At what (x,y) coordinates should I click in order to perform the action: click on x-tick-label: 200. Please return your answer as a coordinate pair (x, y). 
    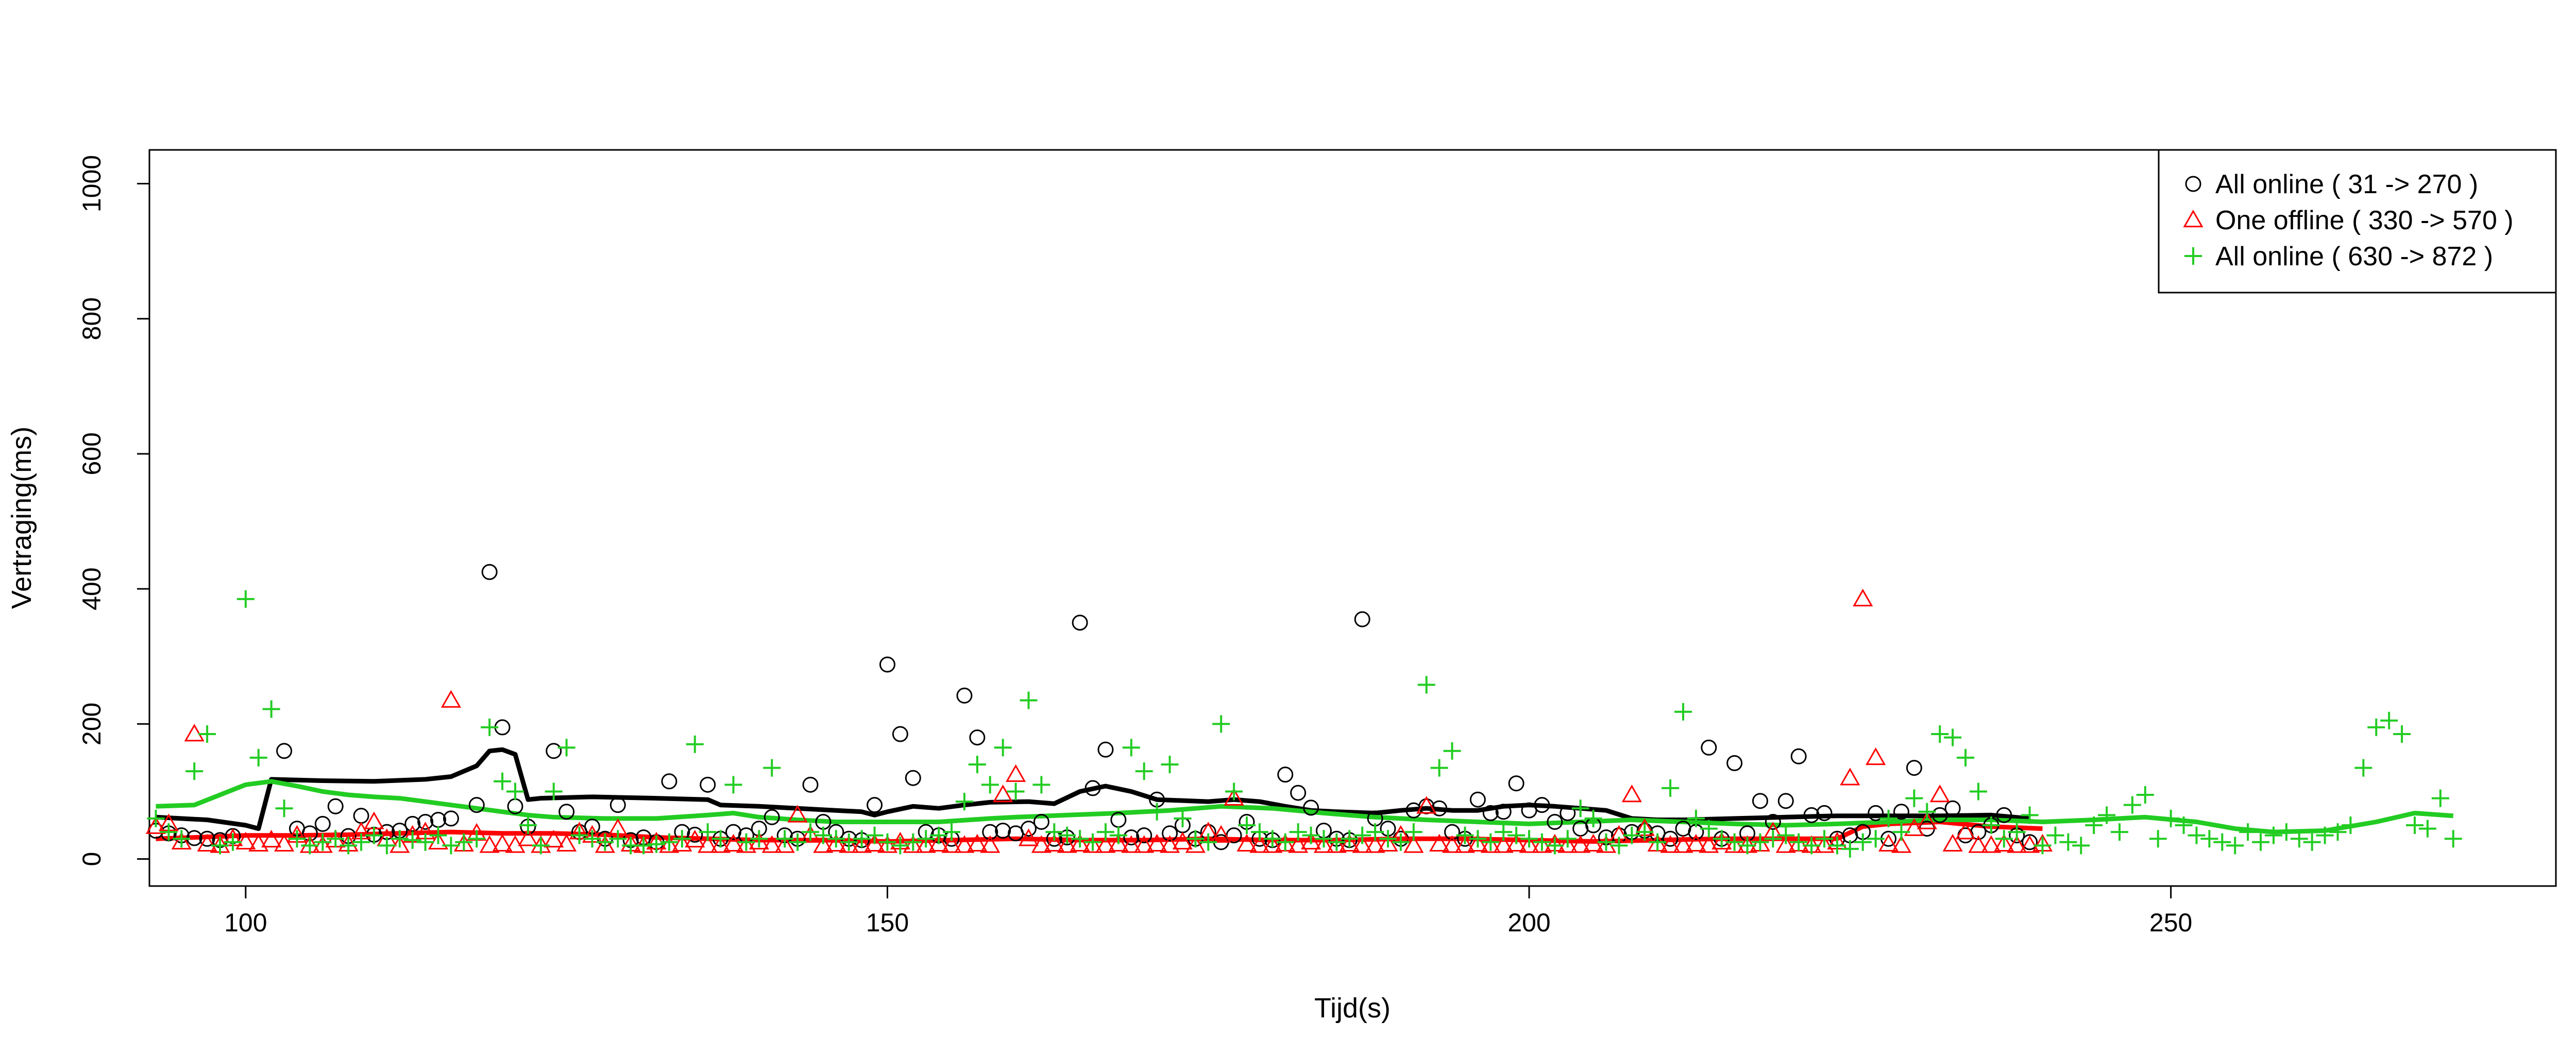
    Looking at the image, I should click on (1528, 922).